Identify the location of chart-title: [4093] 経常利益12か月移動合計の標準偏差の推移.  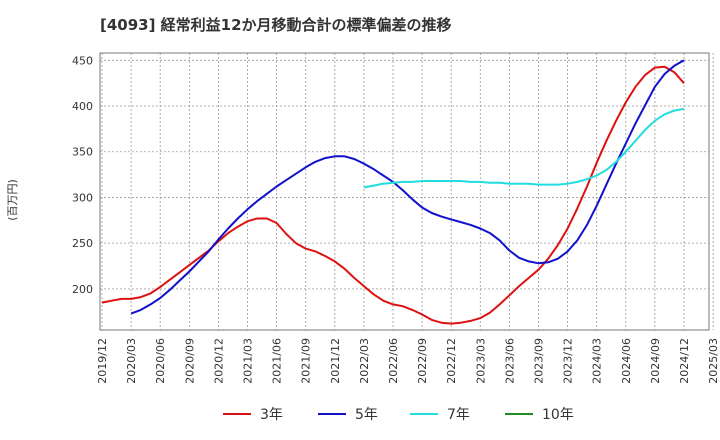
(276, 25).